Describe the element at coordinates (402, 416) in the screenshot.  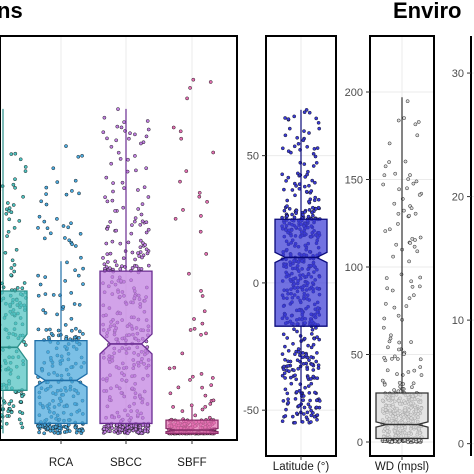
I see `water-depth-box` at that location.